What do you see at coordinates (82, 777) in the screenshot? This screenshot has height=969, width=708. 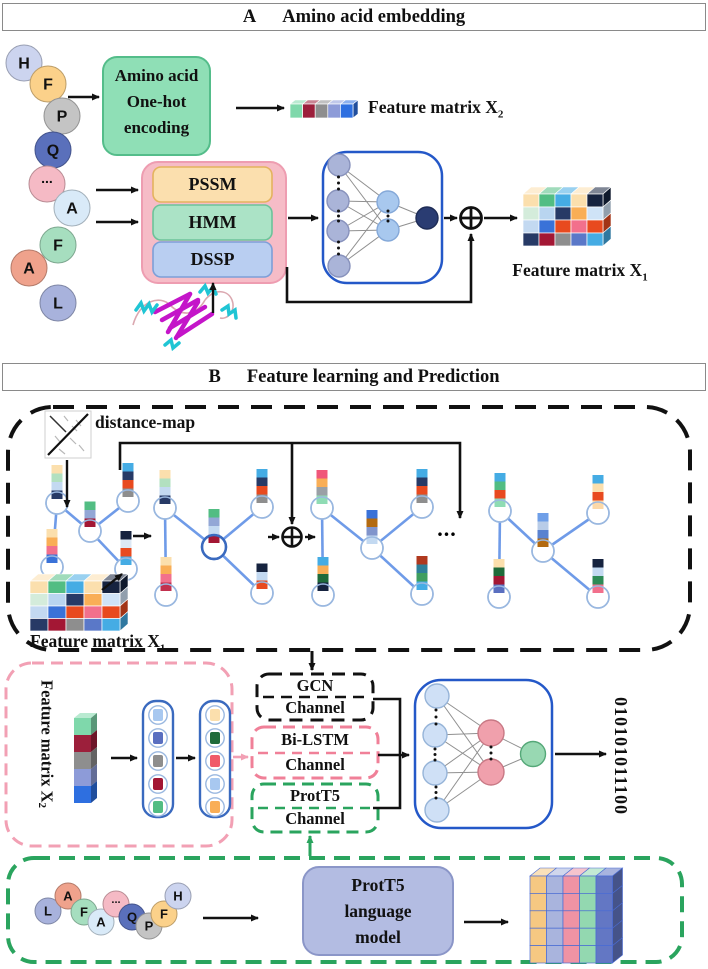 I see `bar-cell` at bounding box center [82, 777].